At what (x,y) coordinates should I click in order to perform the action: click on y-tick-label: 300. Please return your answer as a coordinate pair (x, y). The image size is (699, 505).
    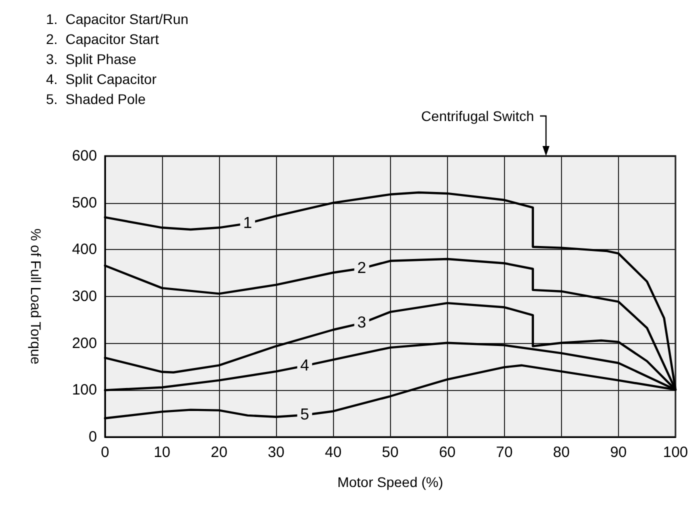
    Looking at the image, I should click on (84, 296).